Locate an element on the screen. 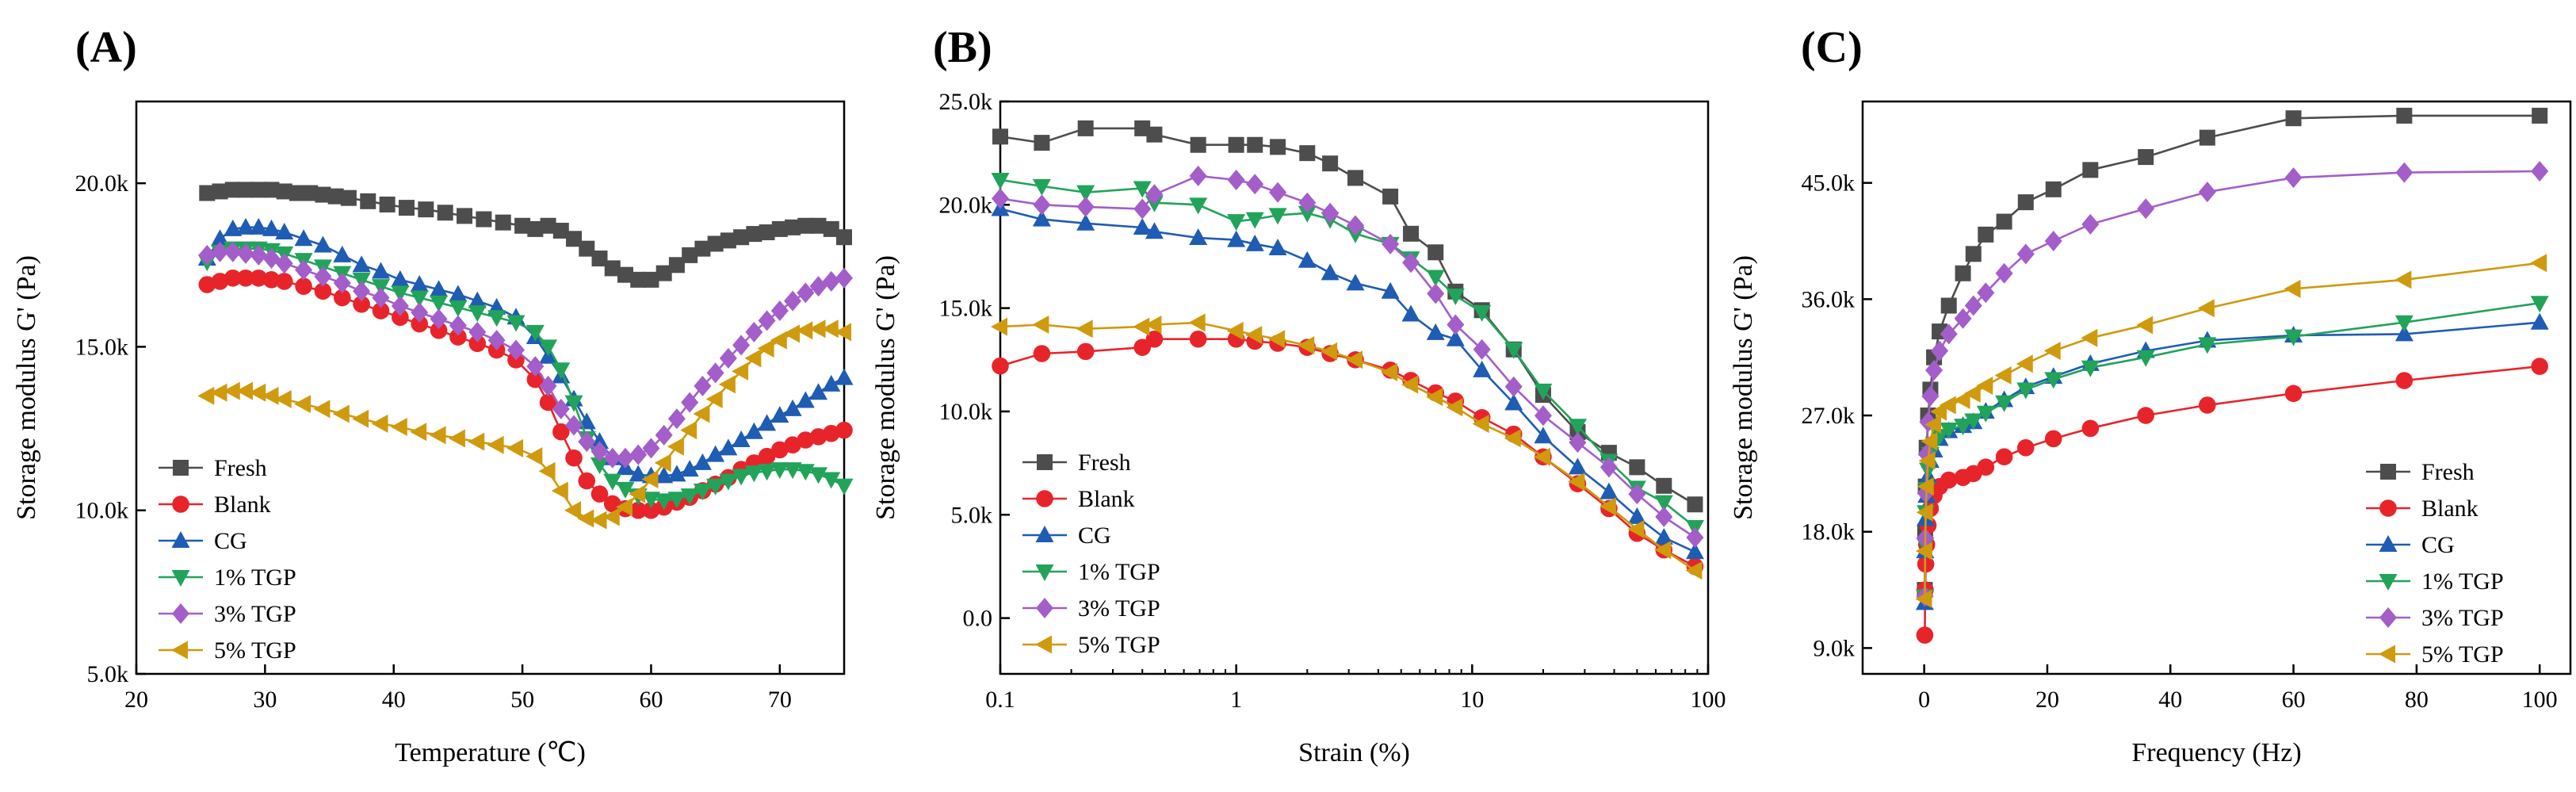 This screenshot has width=2576, height=792. y-axis-title: Storage modulus G' (Pa) is located at coordinates (1743, 387).